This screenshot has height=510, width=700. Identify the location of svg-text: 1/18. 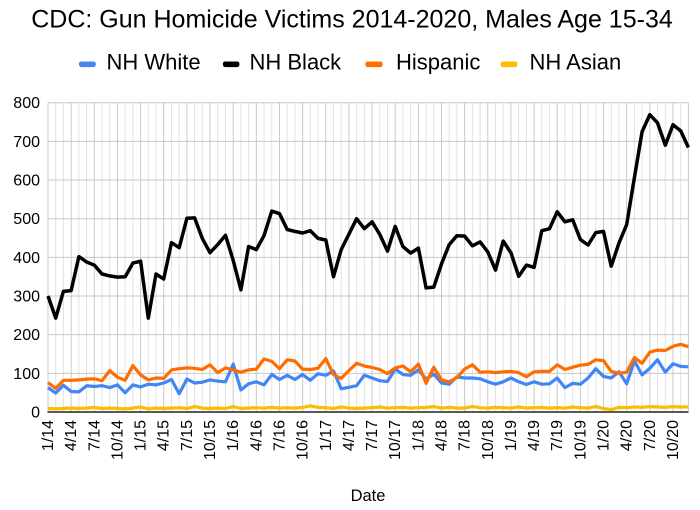
(418, 435).